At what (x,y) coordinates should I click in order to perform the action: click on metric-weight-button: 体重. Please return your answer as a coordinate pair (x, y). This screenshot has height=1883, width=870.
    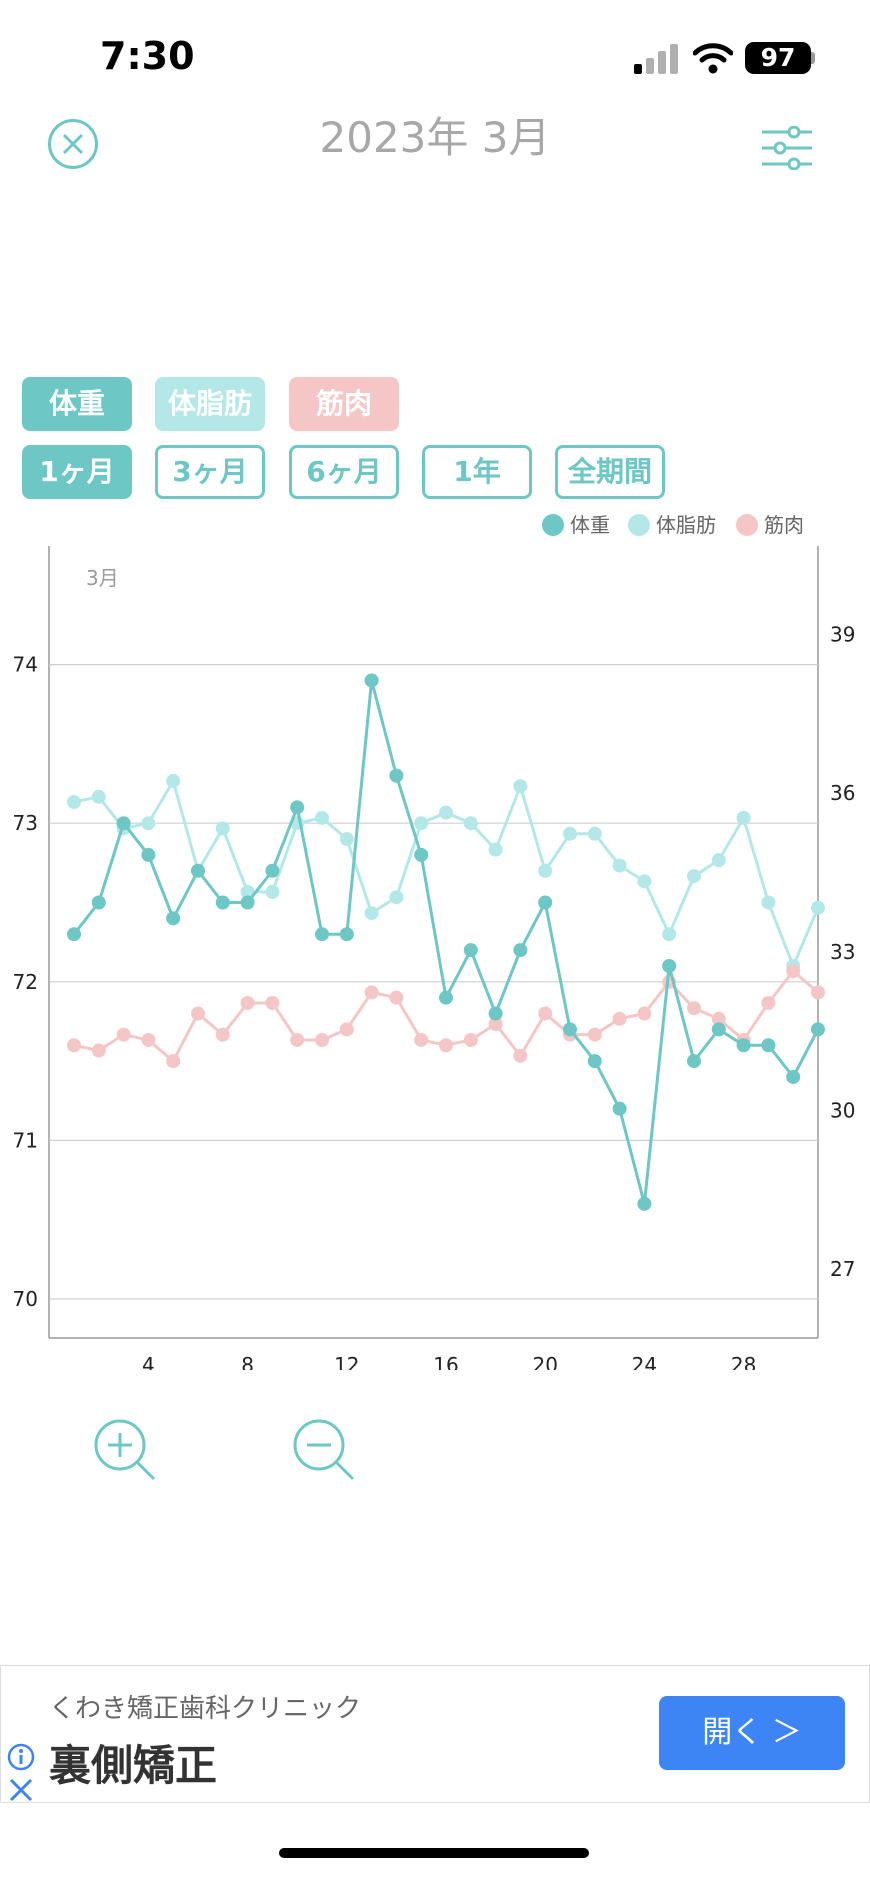
    Looking at the image, I should click on (77, 404).